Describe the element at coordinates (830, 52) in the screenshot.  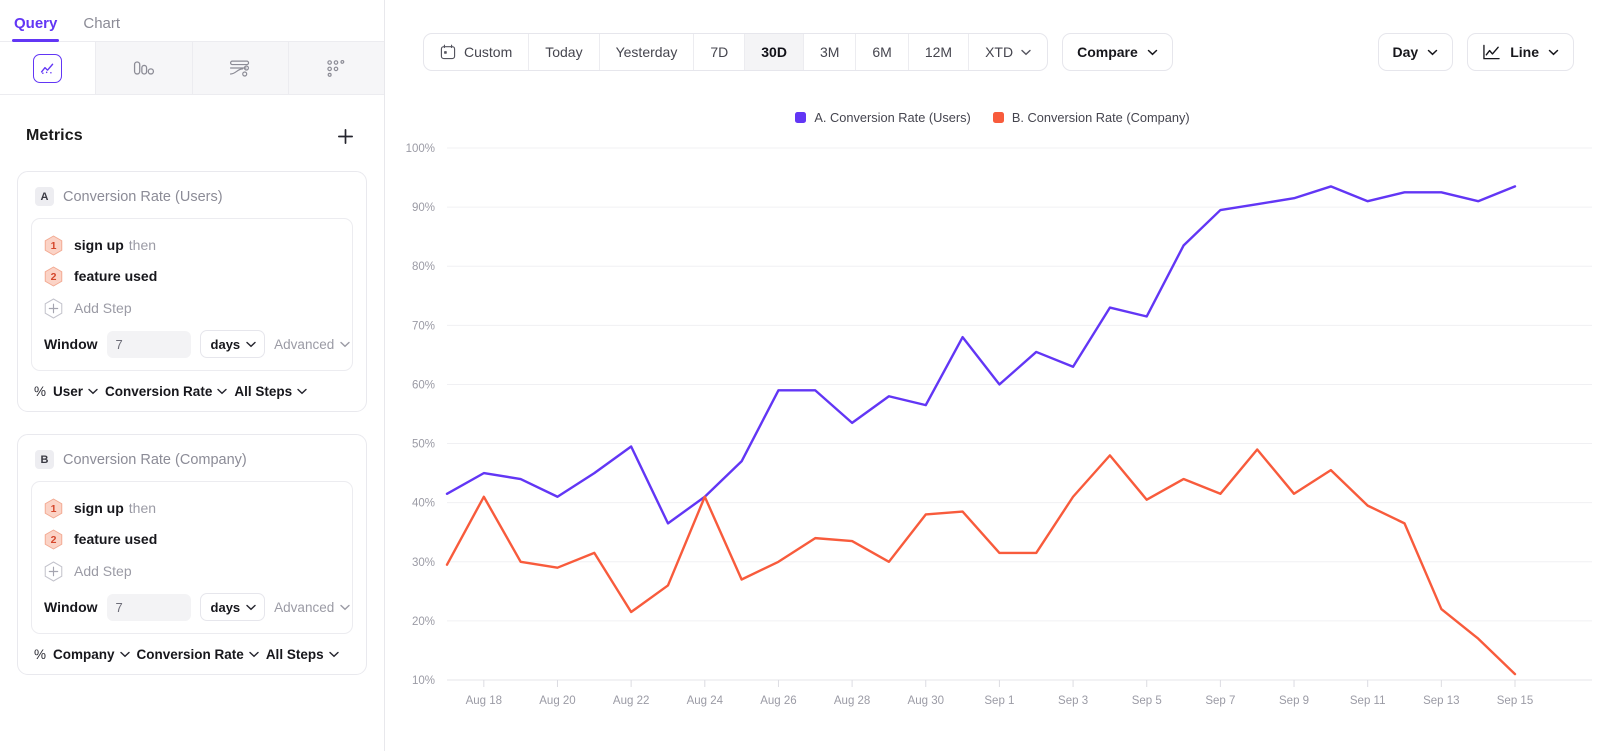
I see `range-3m: 3M` at that location.